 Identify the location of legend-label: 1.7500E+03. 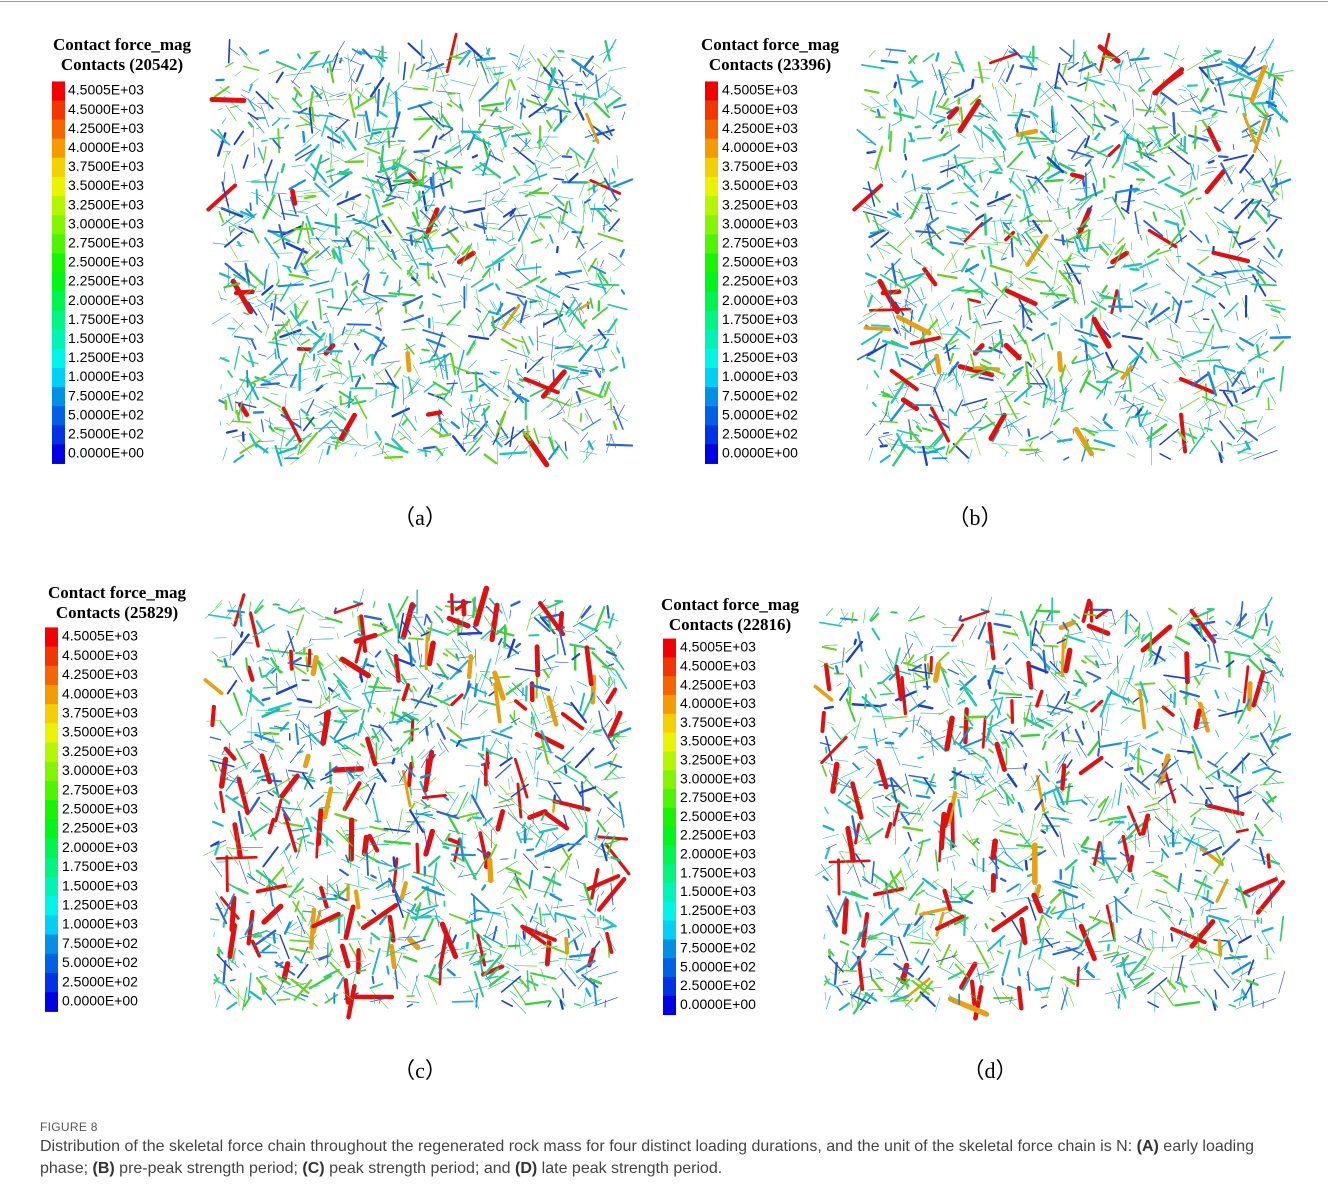
(106, 319).